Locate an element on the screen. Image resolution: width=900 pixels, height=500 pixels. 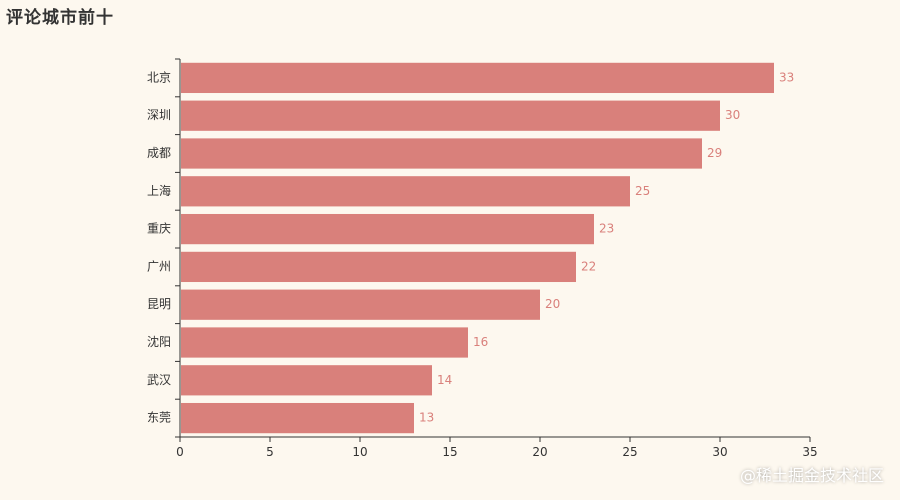
x-tick-label-4: 20 is located at coordinates (539, 452).